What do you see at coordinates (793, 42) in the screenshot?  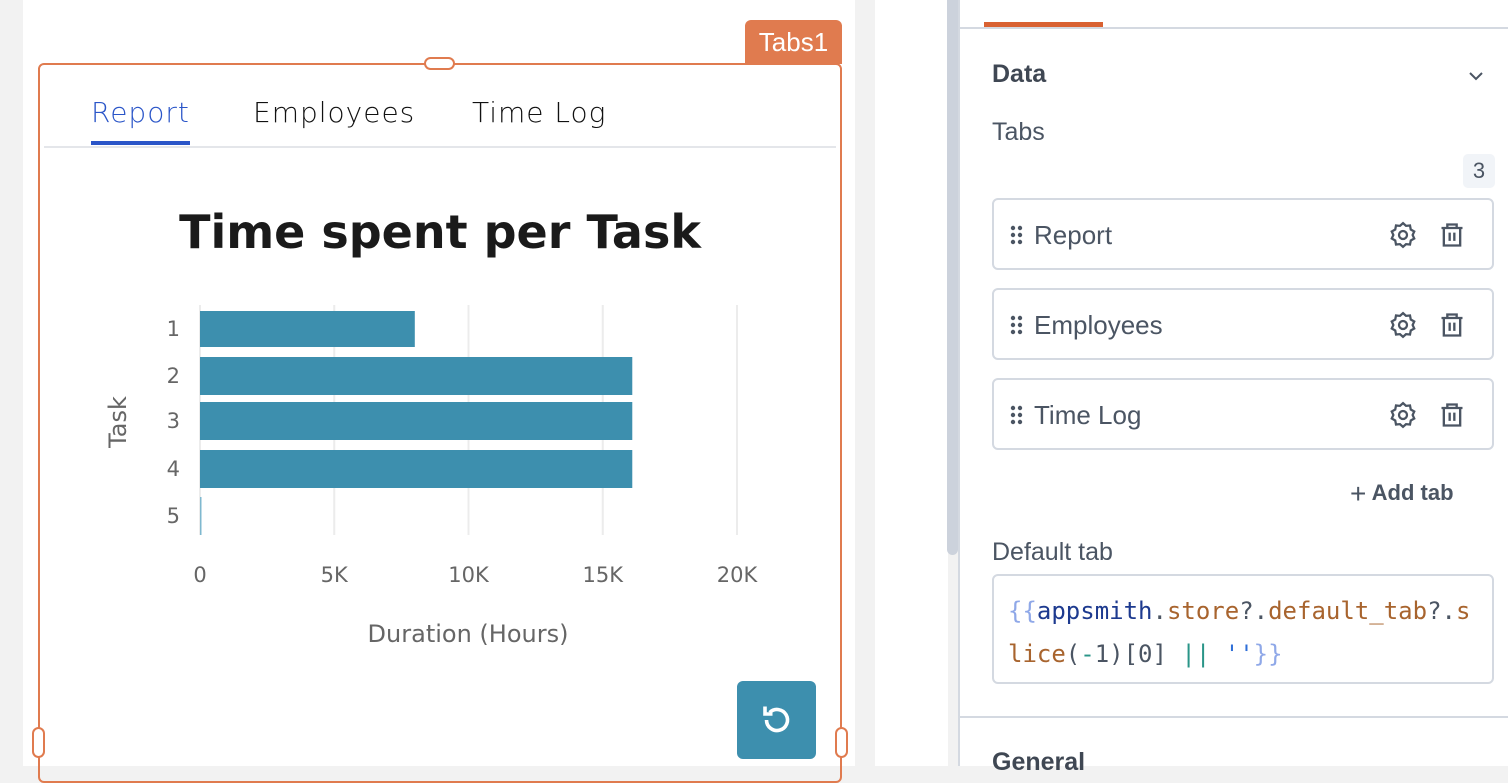 I see `widget-name-label: Tabs1` at bounding box center [793, 42].